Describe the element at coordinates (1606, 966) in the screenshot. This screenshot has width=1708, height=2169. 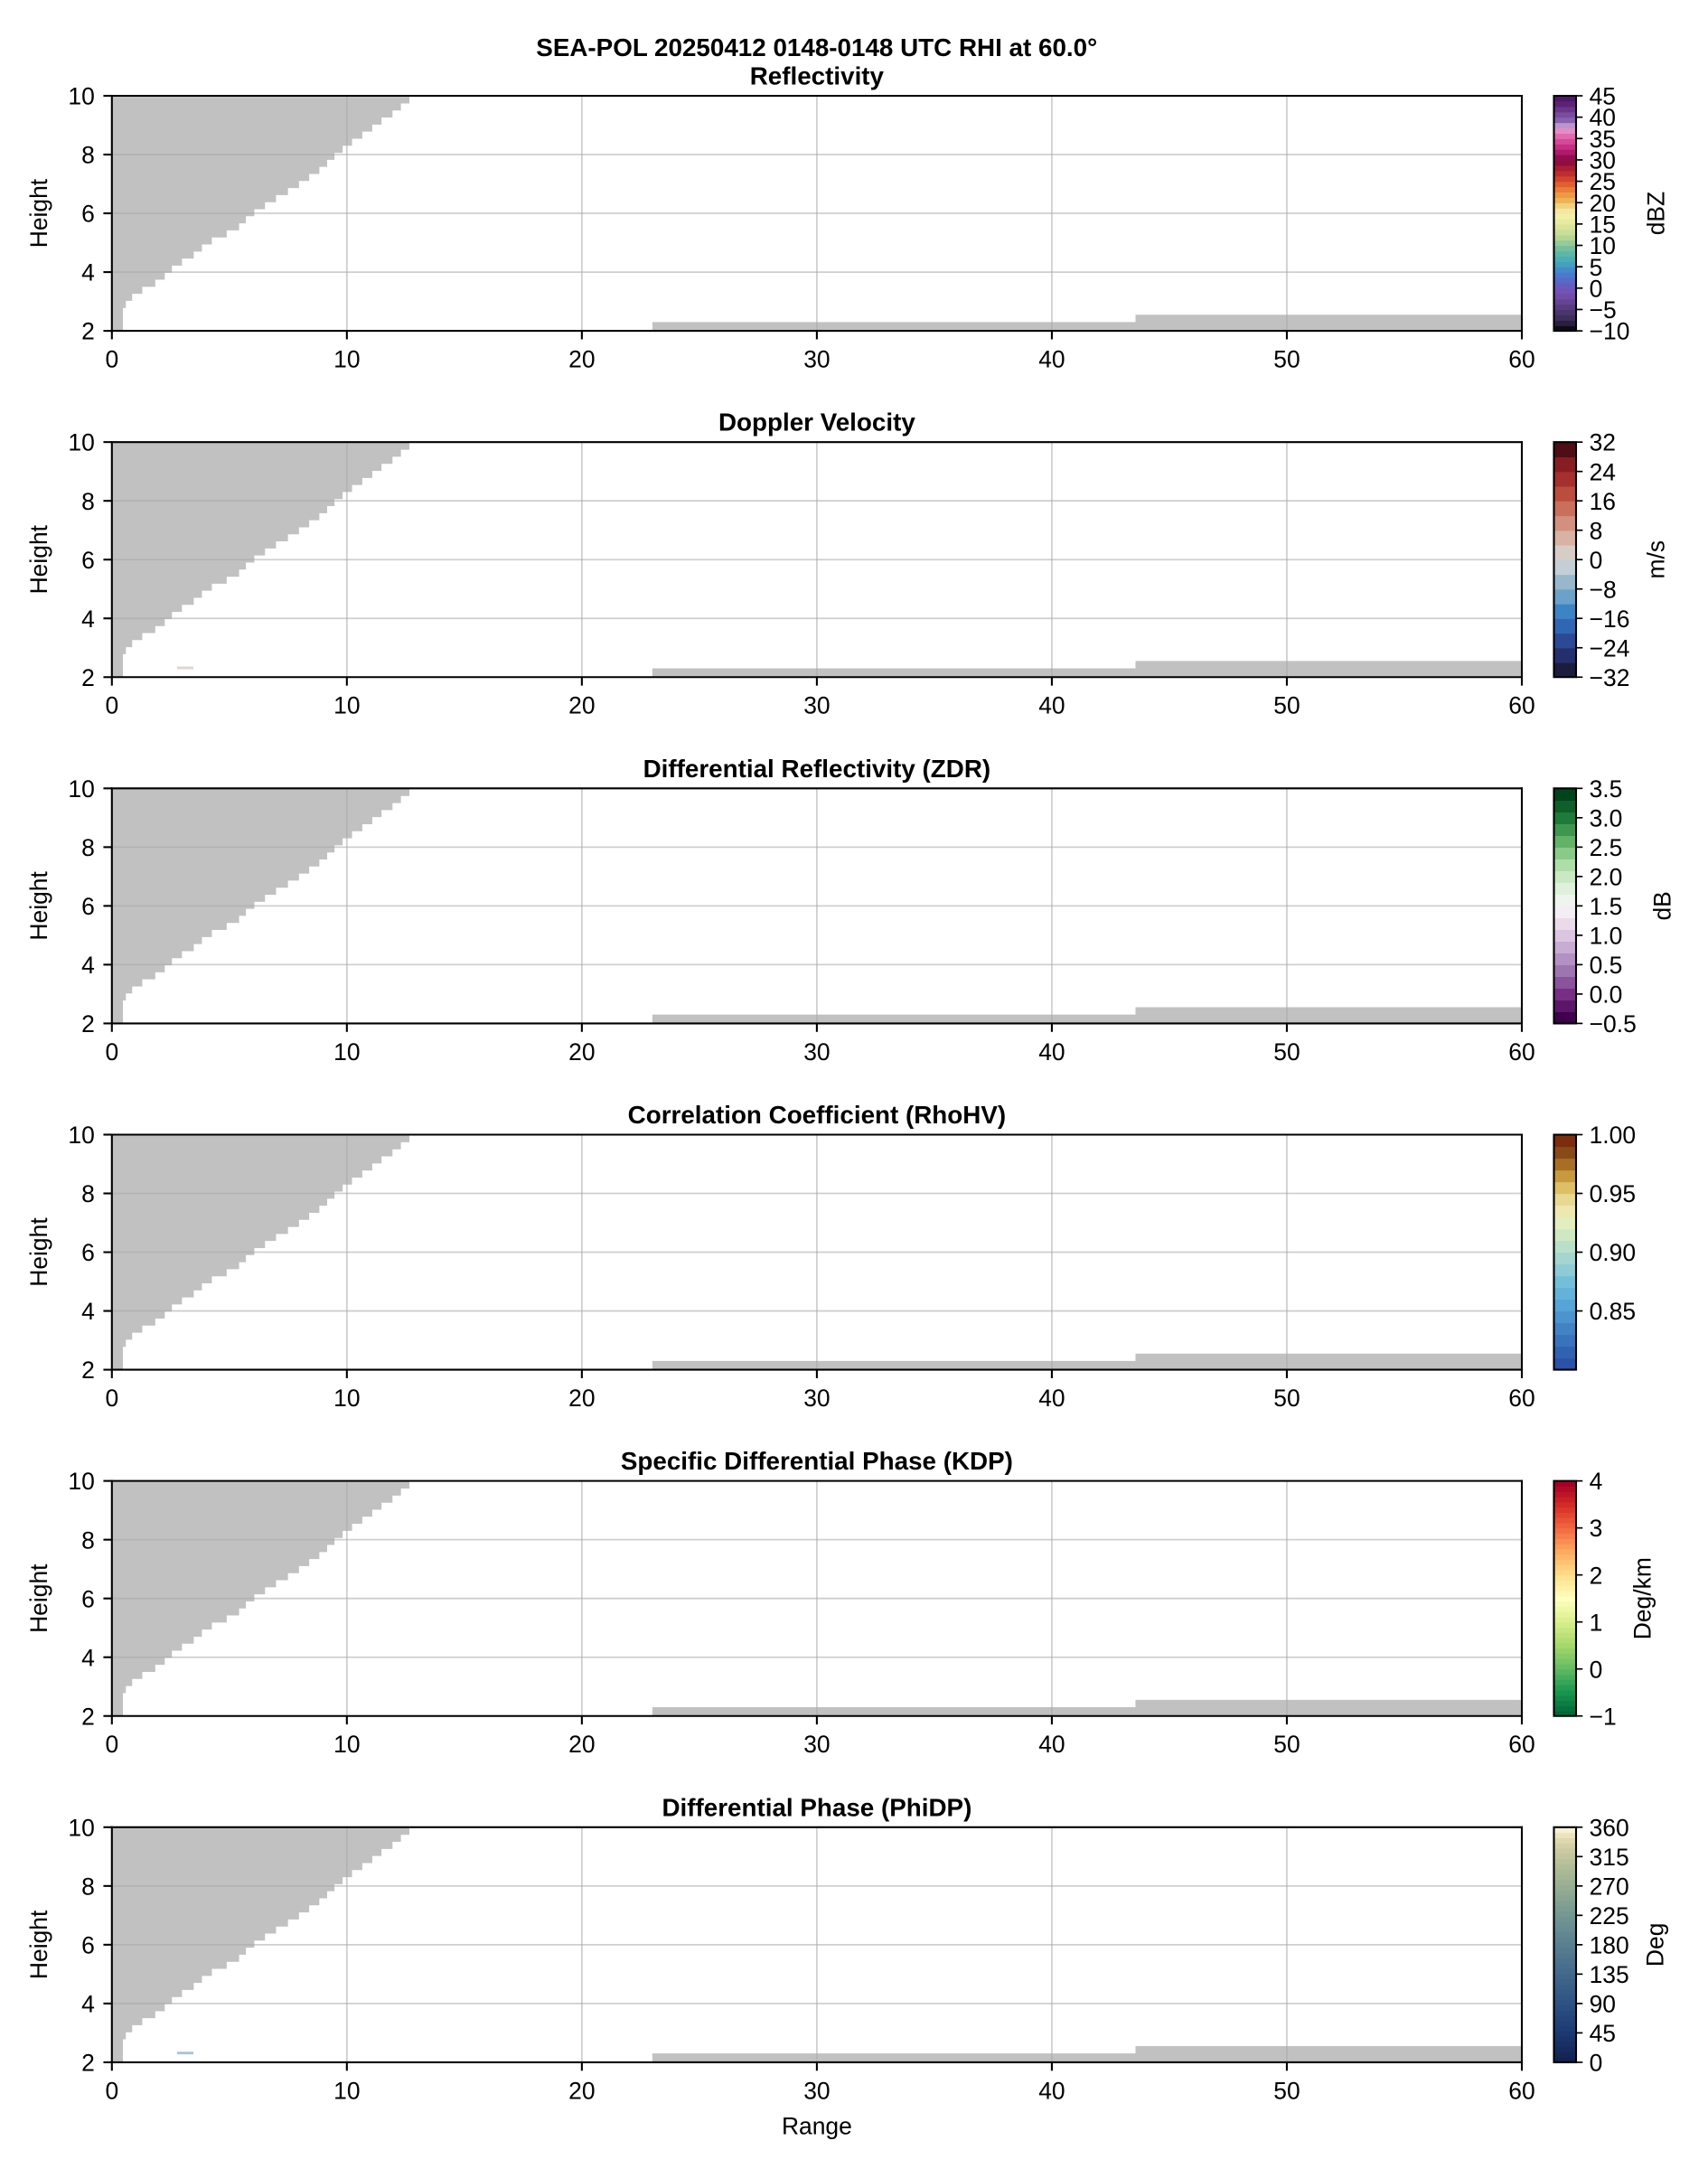
I see `svg-text: 0.5` at that location.